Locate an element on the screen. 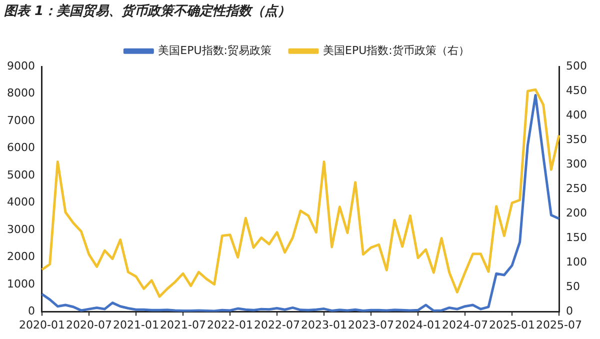 This screenshot has height=339, width=600. y2-tick-label: 250 is located at coordinates (577, 189).